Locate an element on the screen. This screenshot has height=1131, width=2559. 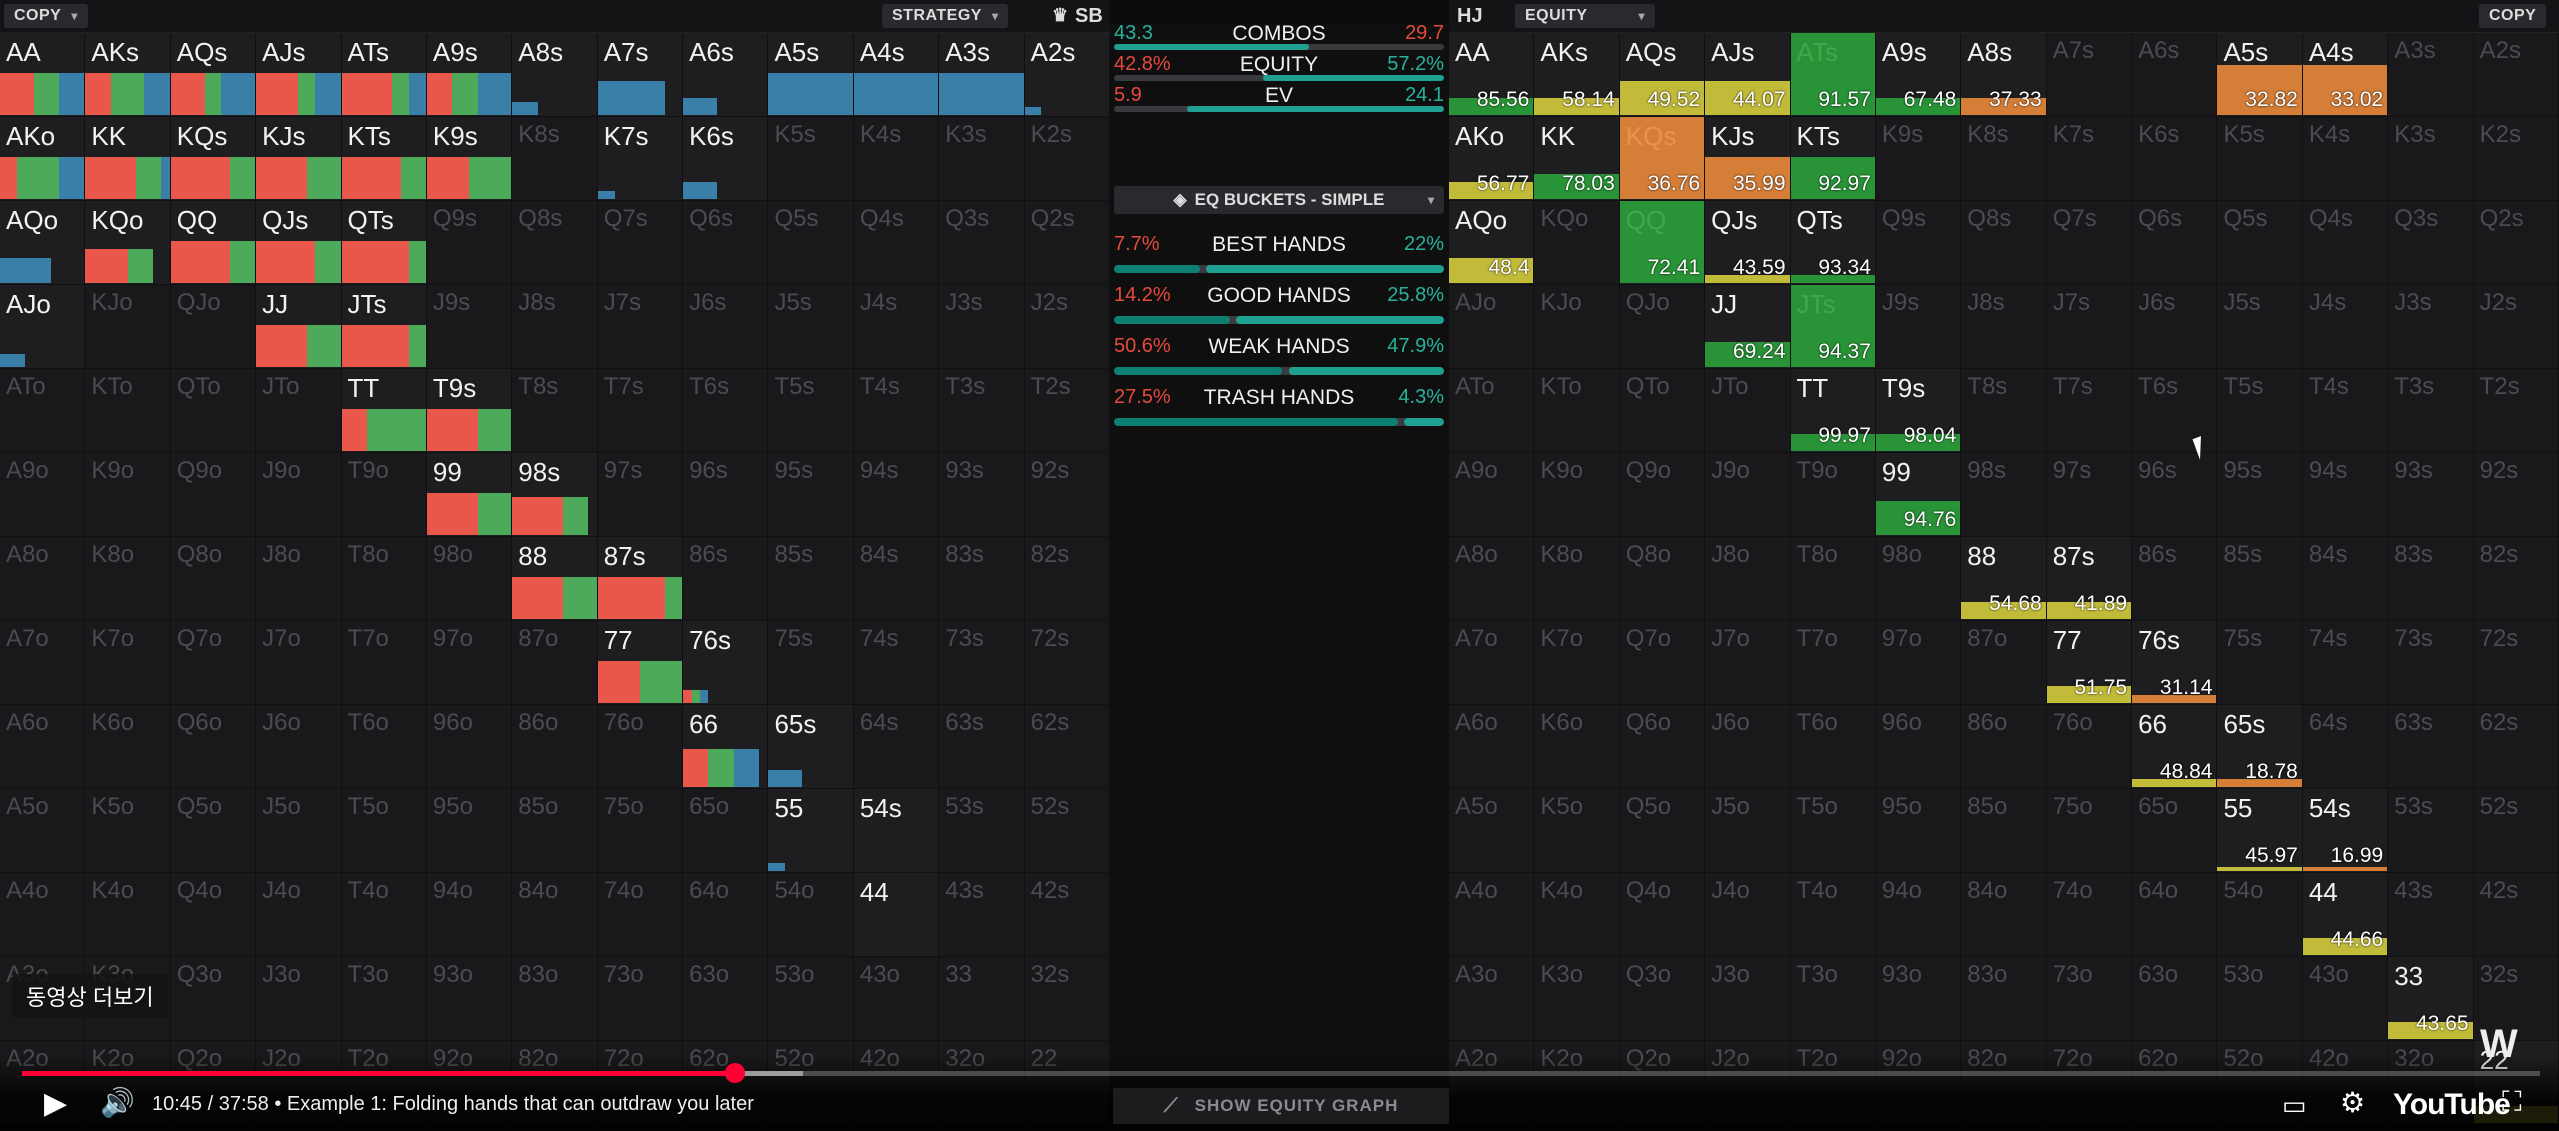
hand-cell: T8o is located at coordinates (1833, 579).